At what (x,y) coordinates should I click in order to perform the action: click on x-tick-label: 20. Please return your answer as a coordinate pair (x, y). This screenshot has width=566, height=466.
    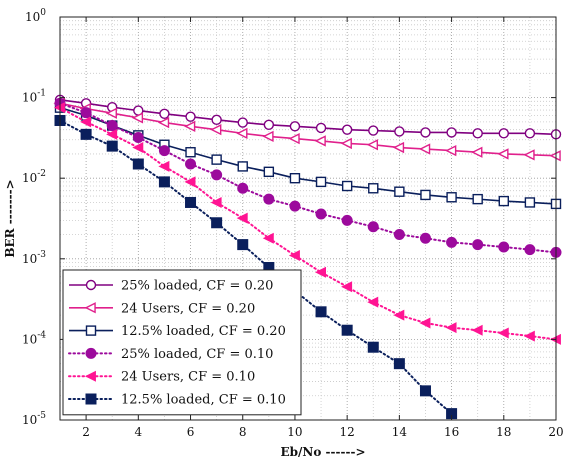
    Looking at the image, I should click on (555, 432).